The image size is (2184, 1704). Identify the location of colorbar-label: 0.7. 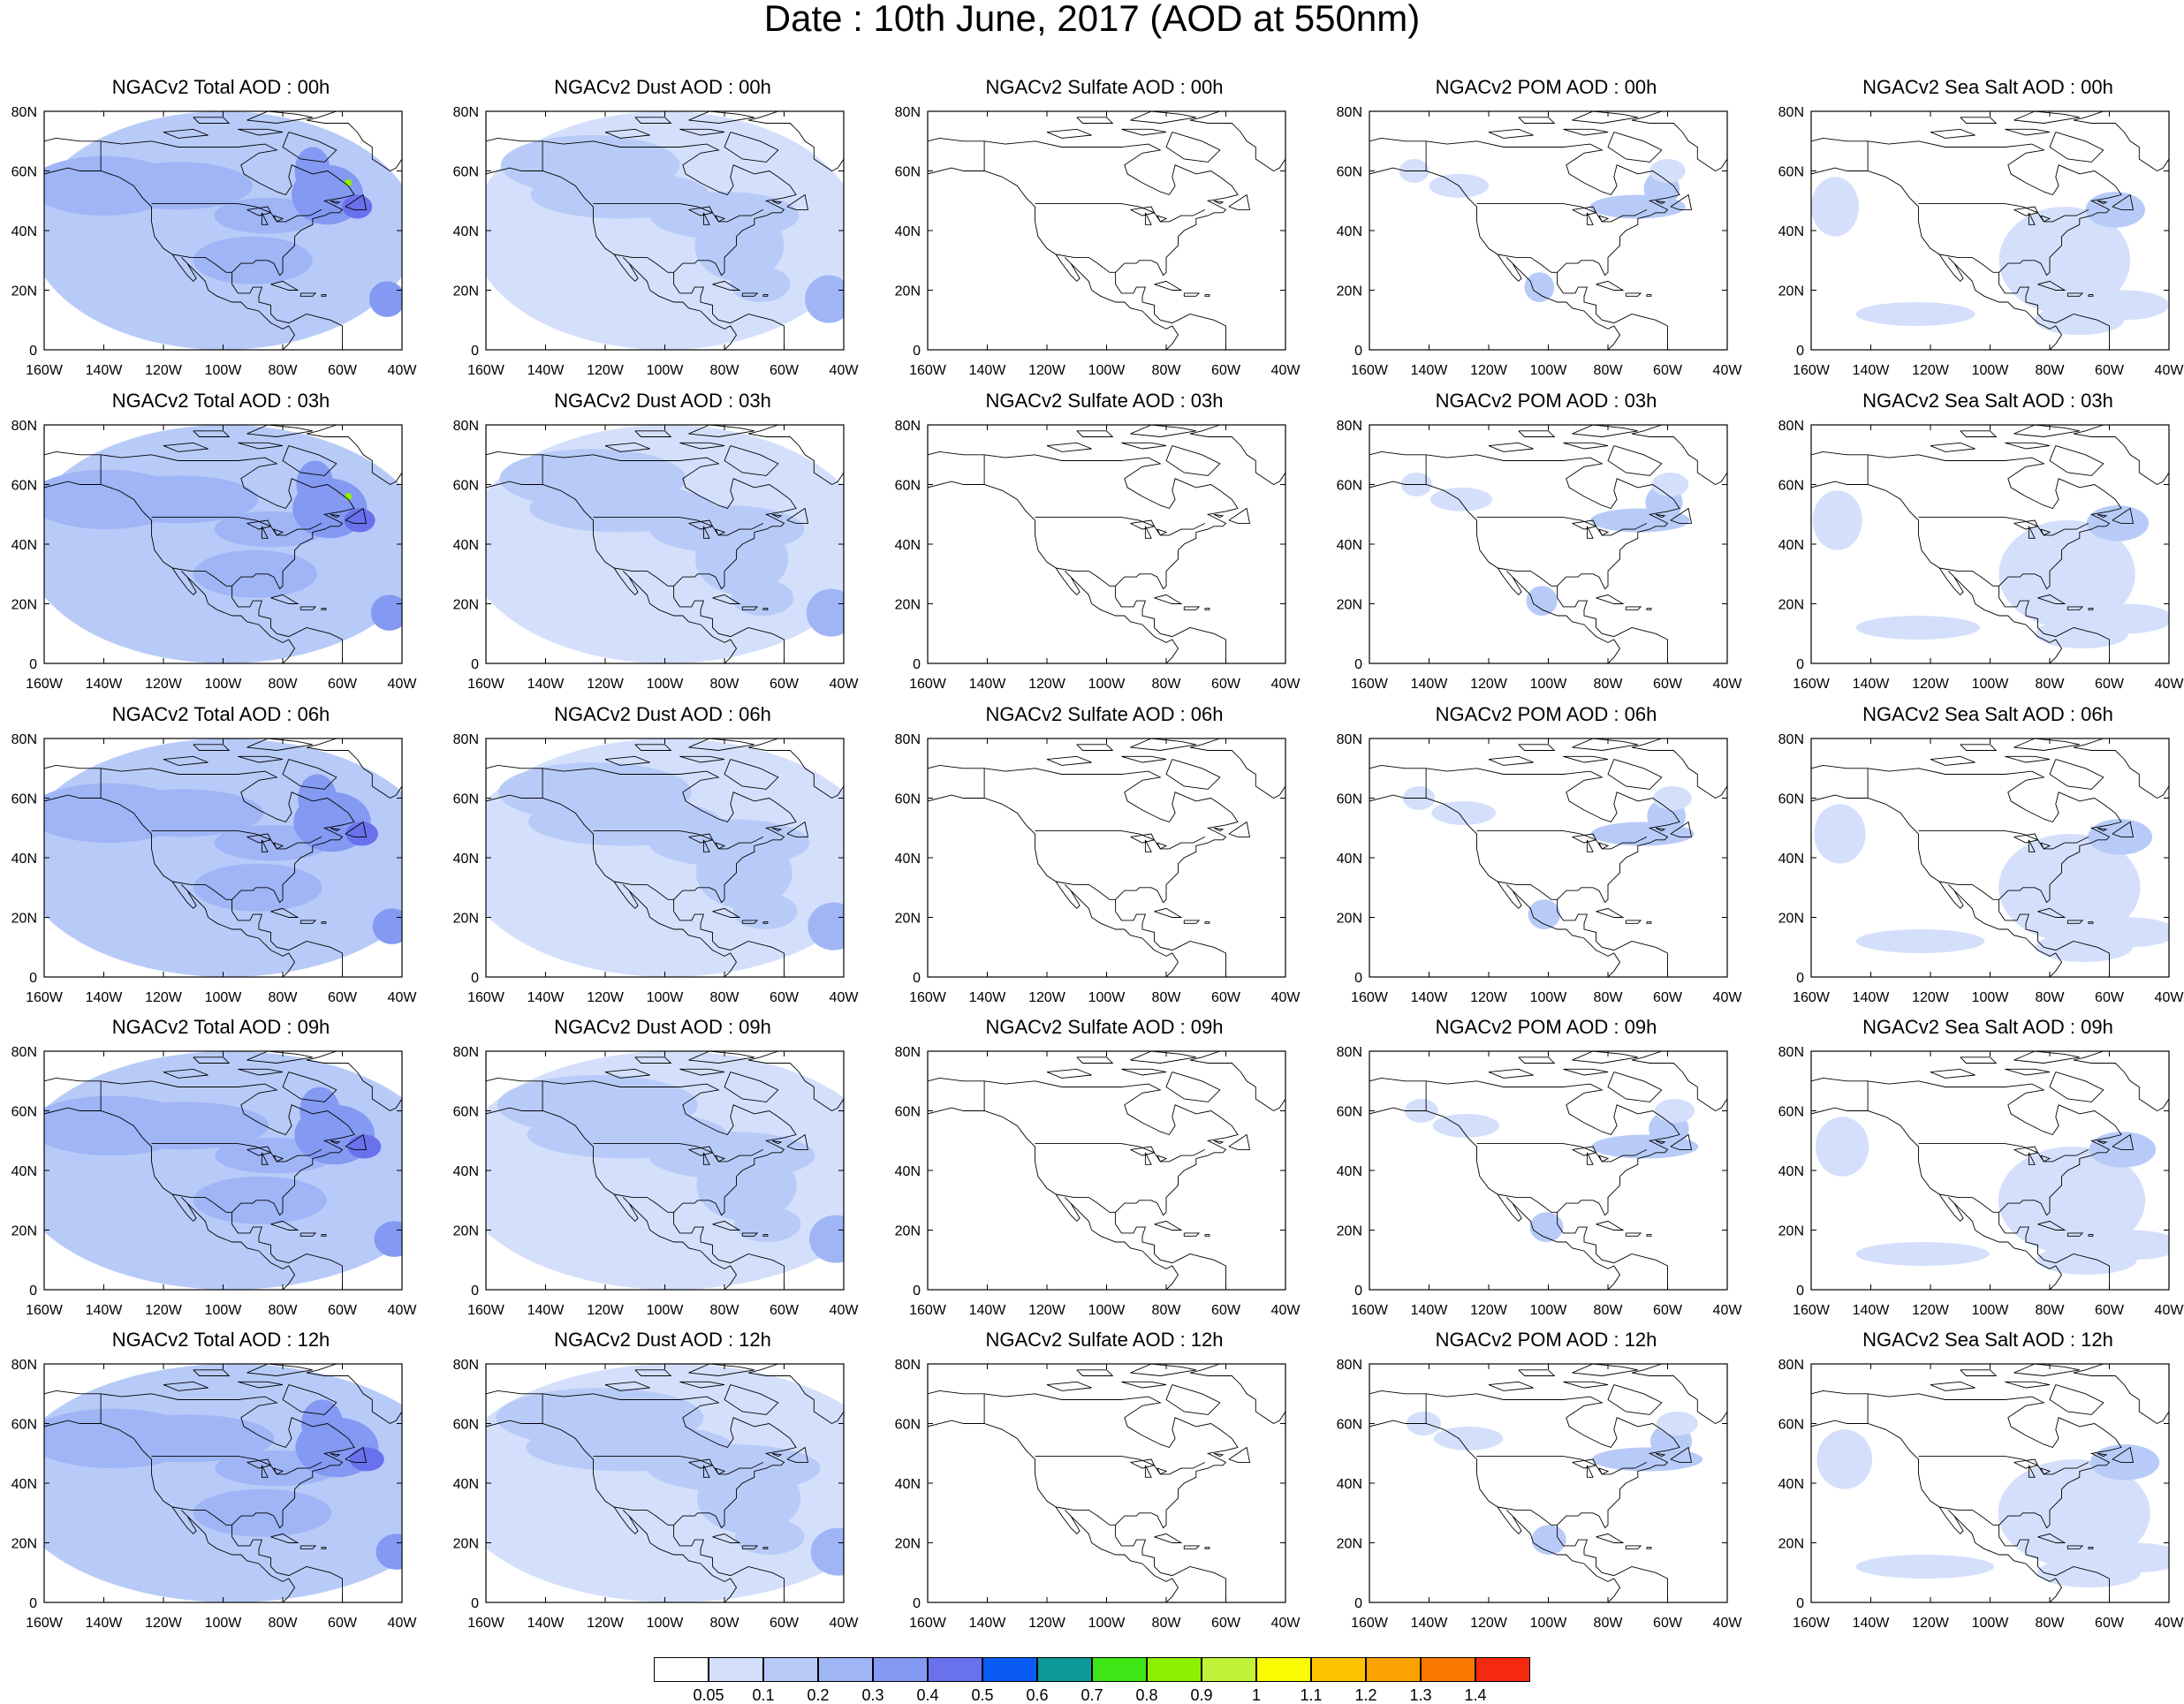
(1092, 1695).